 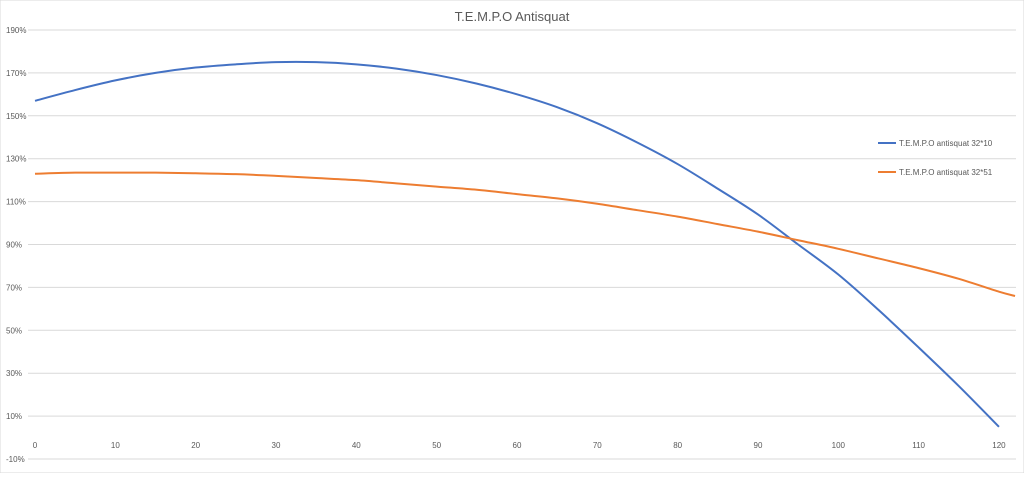 I want to click on x-tick-label: 120, so click(x=999, y=445).